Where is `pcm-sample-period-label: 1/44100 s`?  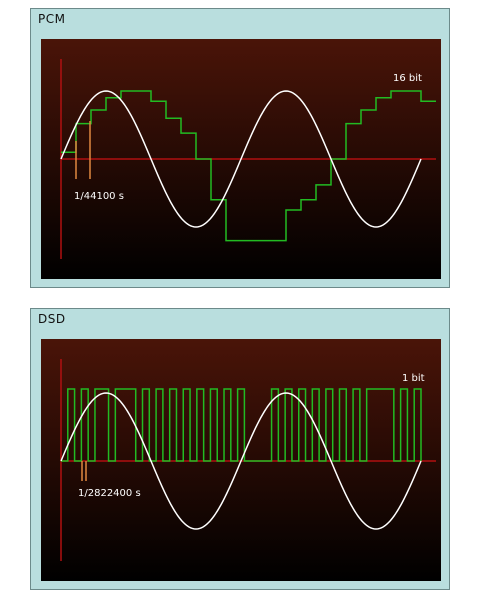 pcm-sample-period-label: 1/44100 s is located at coordinates (99, 196).